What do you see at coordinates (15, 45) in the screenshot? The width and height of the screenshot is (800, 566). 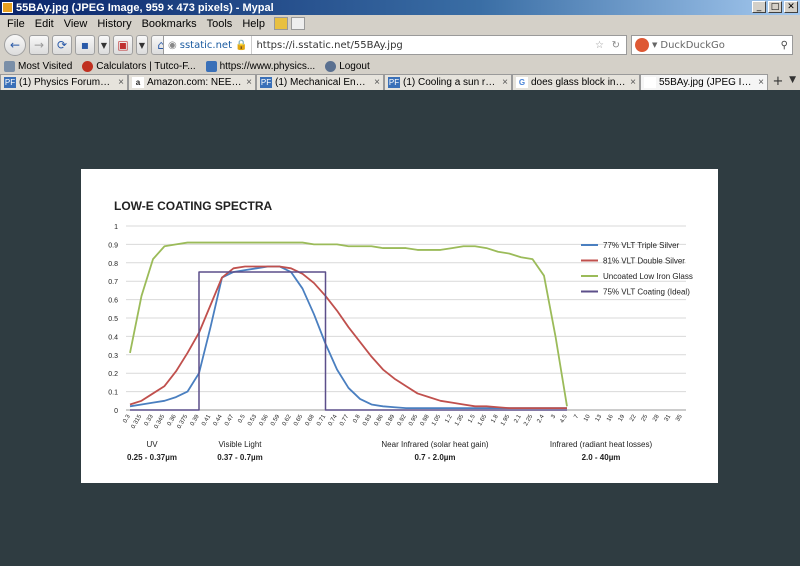 I see `back-button: ←` at bounding box center [15, 45].